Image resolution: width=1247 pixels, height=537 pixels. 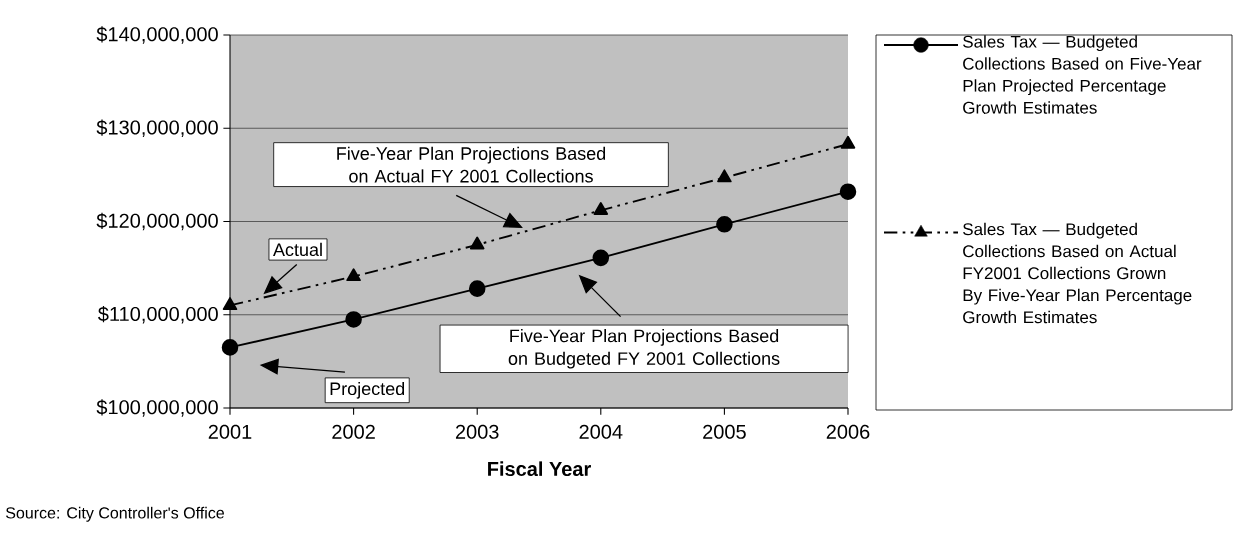 I want to click on legend-label: Sales Tax — Budgeted Collections Based on Actual FY2001 Collections Grown By Five-Year Plan Percentage Growth Estimates, so click(x=1077, y=273).